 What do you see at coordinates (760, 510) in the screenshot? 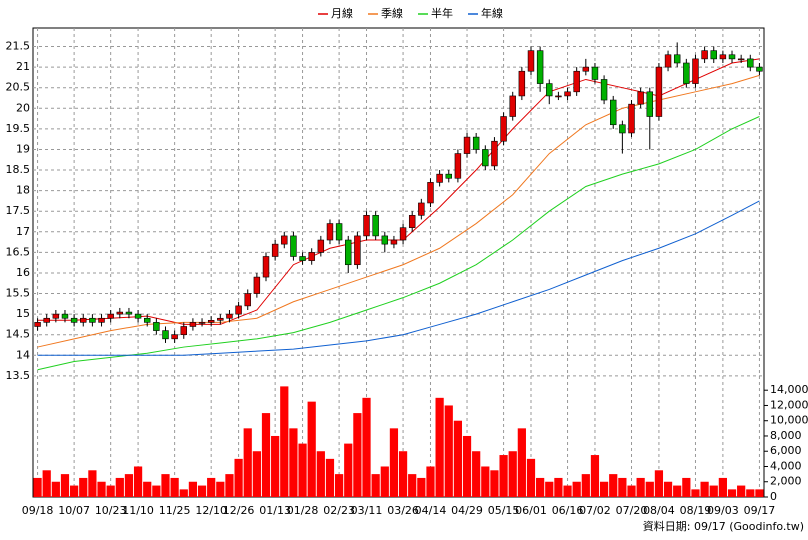
I see `x-tick-label: 09/17` at bounding box center [760, 510].